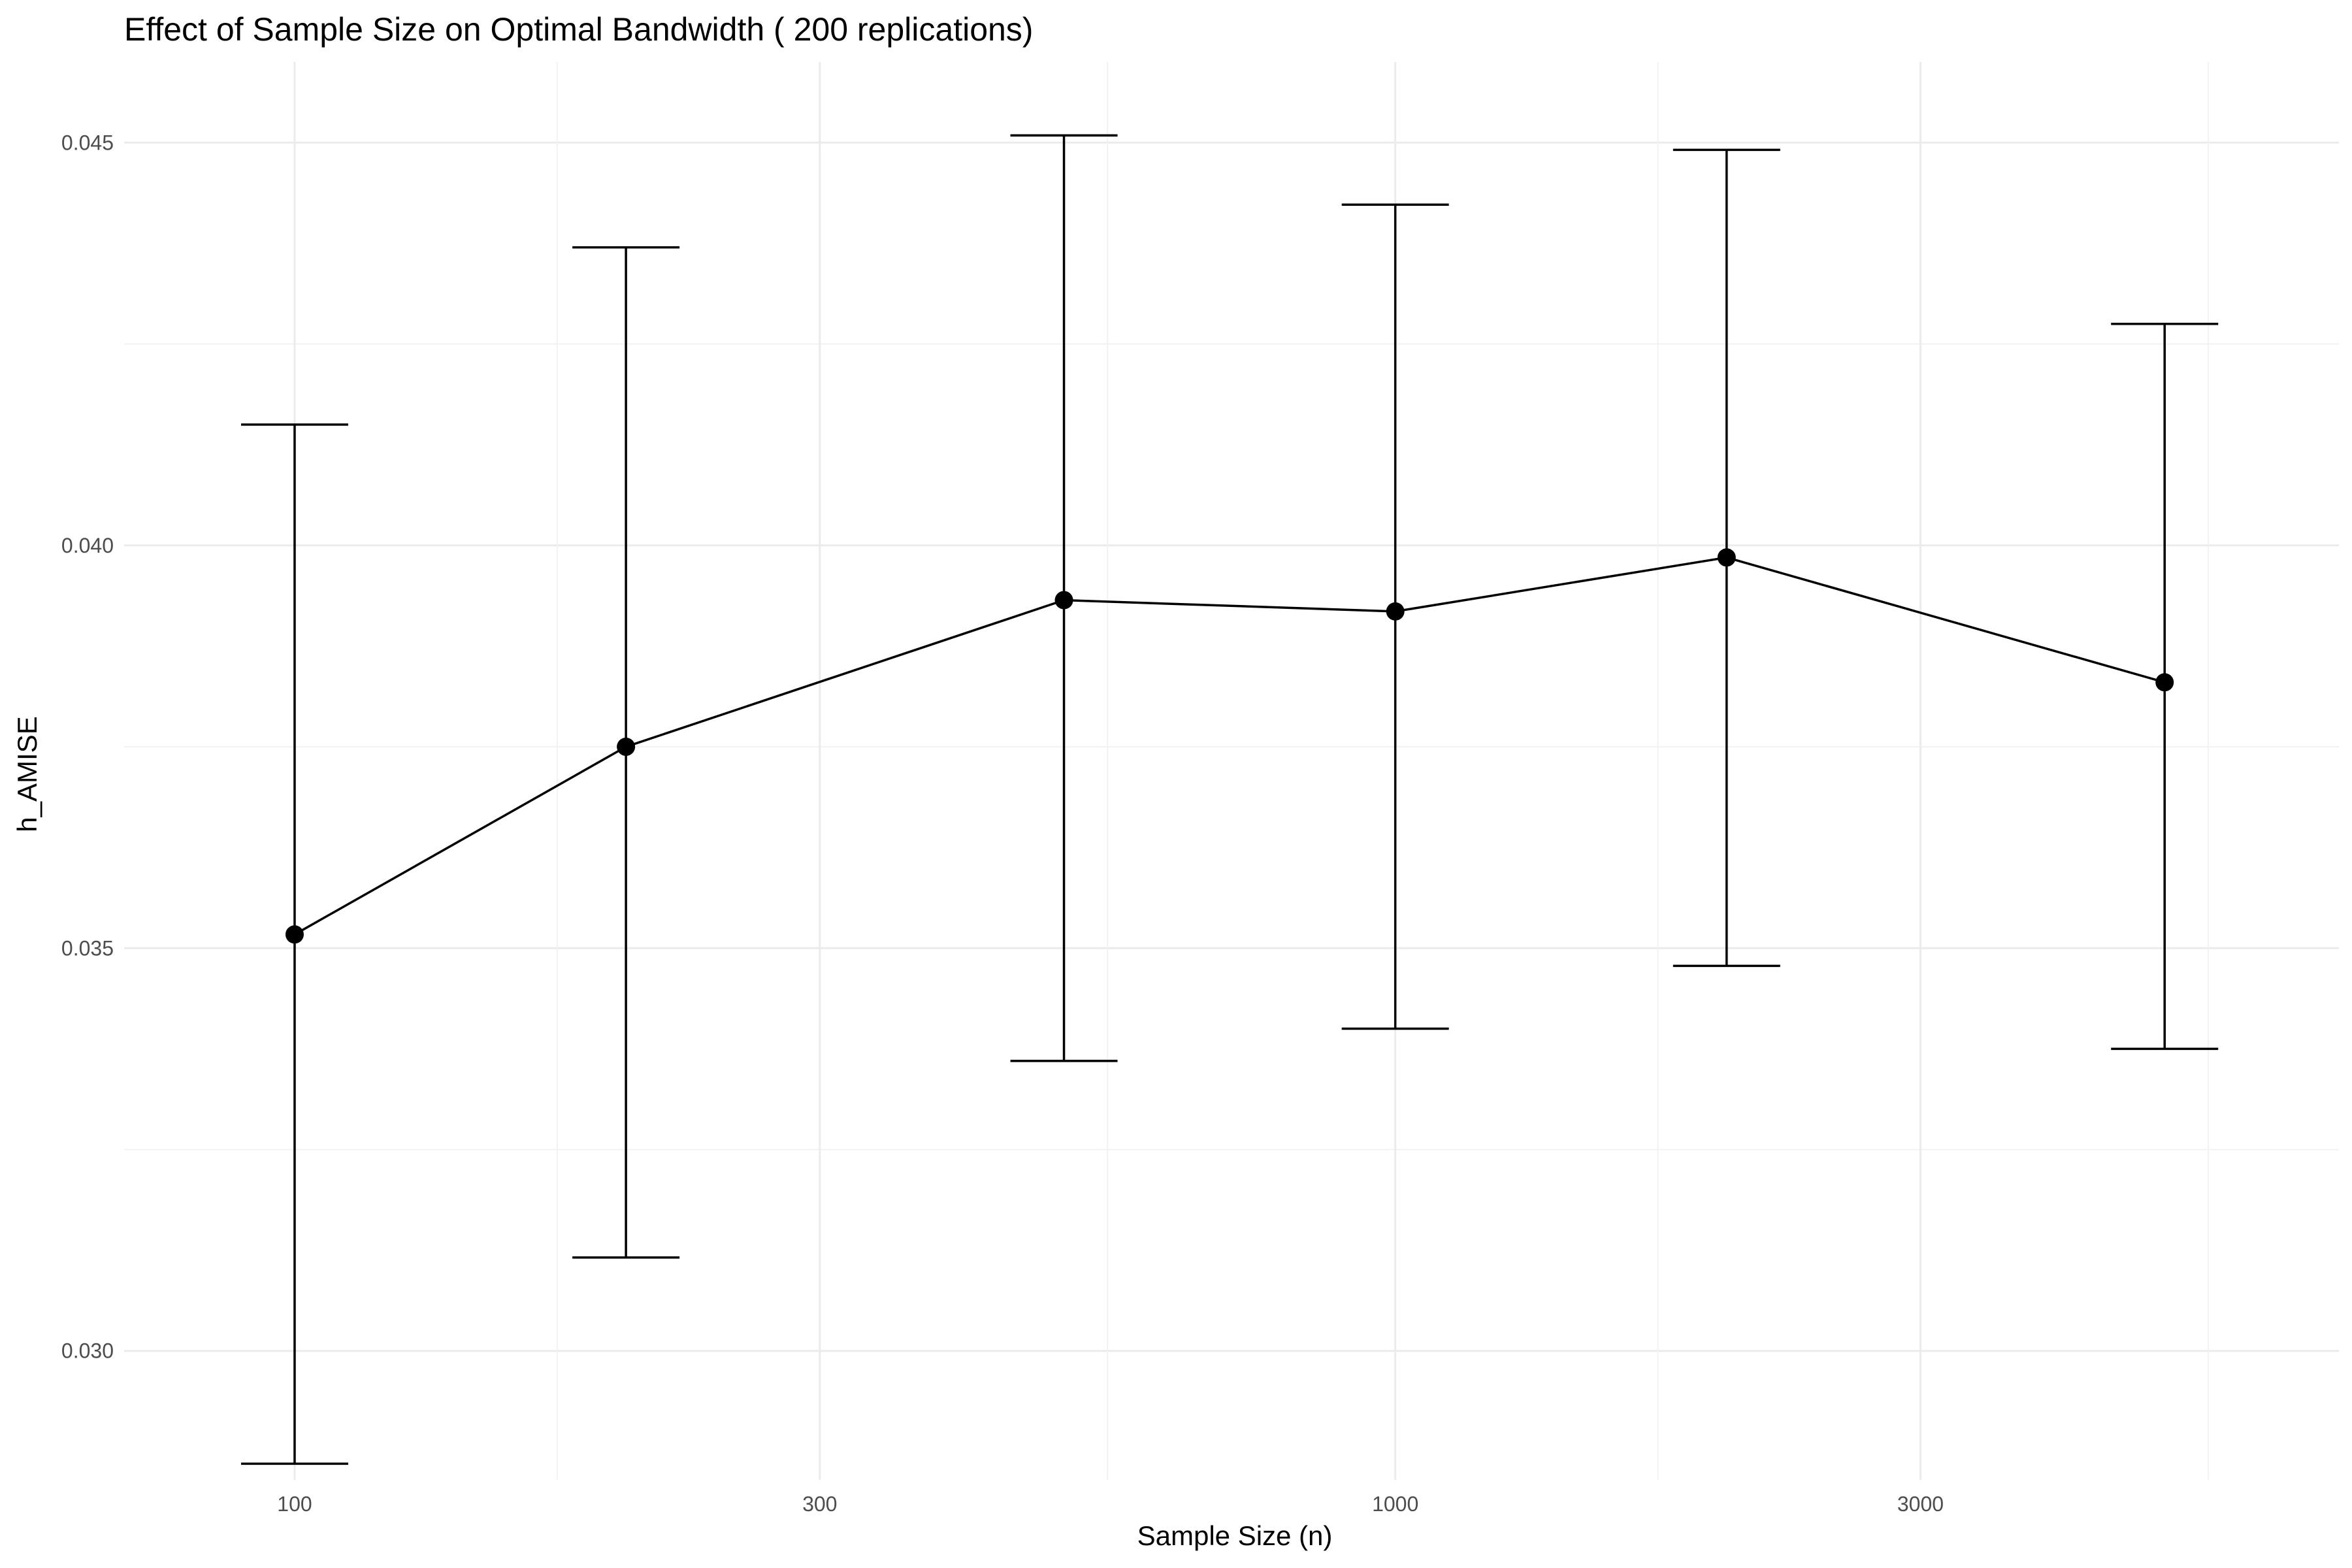  I want to click on y-tick-label-3: 0.045, so click(87, 142).